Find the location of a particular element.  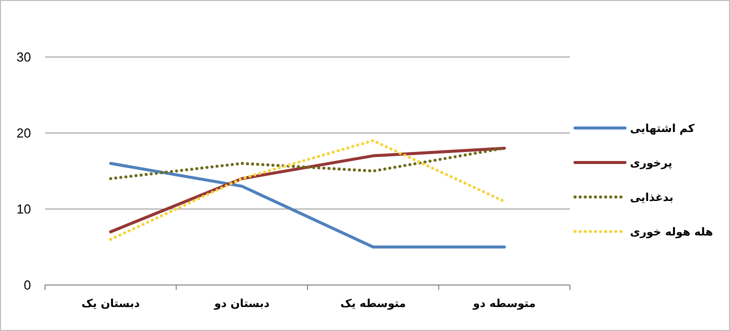

x-tick-label: متوسطه دو is located at coordinates (504, 303).